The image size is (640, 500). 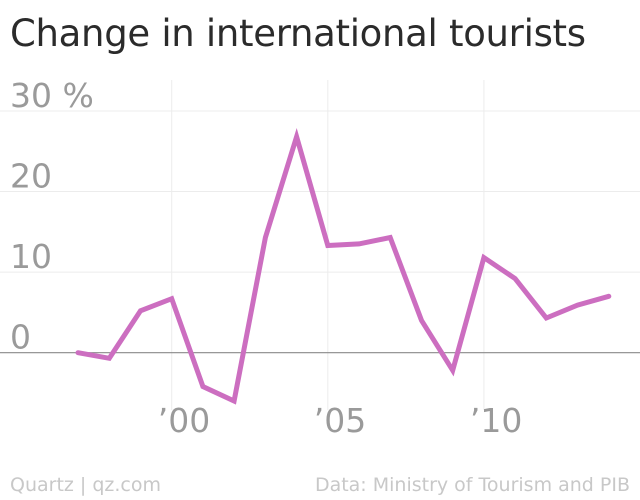 I want to click on y-tick-label: 20, so click(x=31, y=176).